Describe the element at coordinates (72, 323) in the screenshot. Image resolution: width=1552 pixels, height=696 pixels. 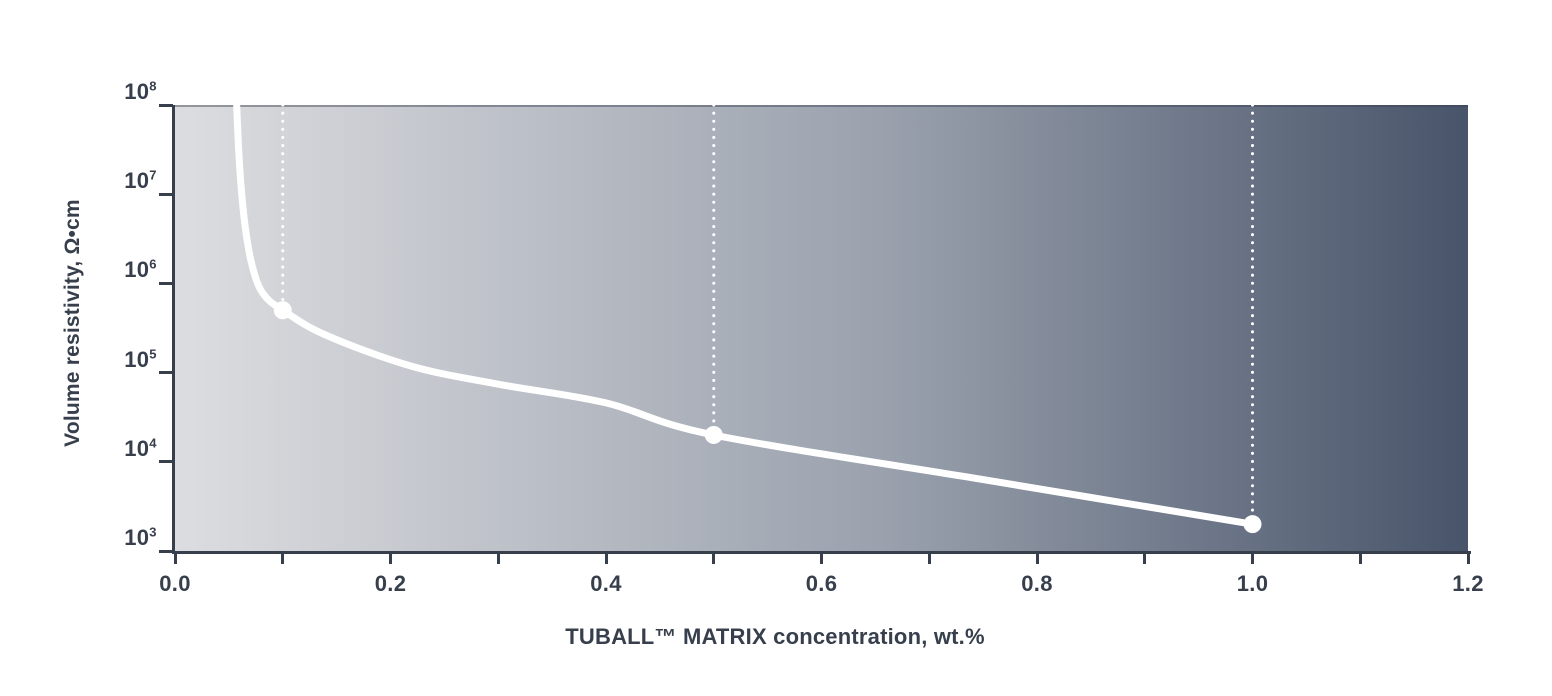
I see `y-axis-title: Volume resistivity, Ω•cm` at that location.